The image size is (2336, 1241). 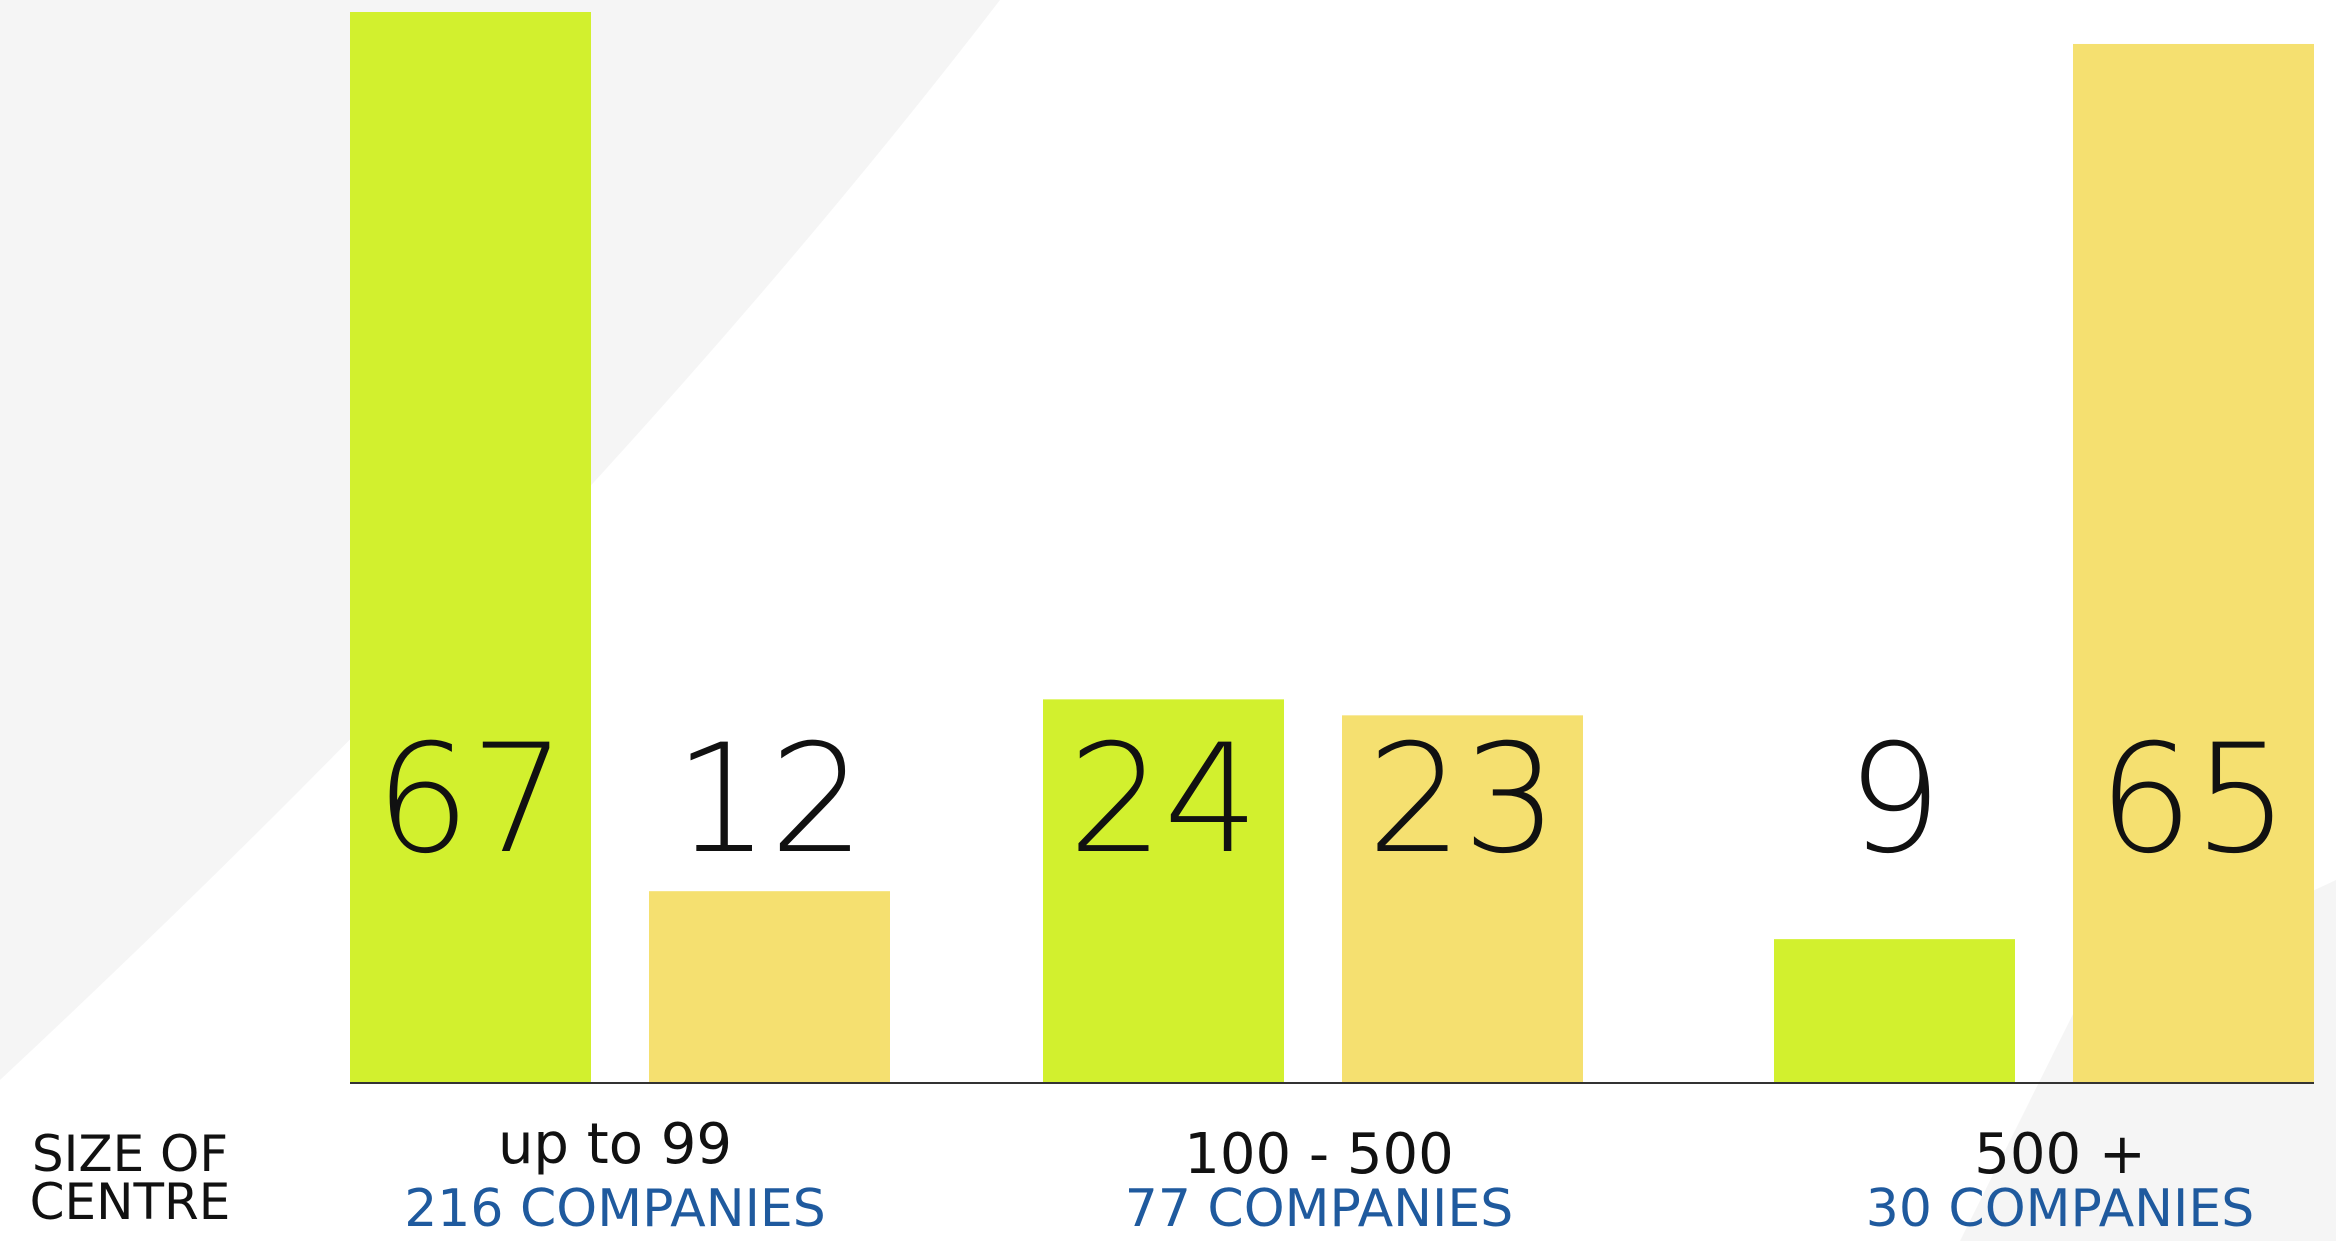 What do you see at coordinates (1319, 1154) in the screenshot?
I see `x-tick-label: 100 - 500` at bounding box center [1319, 1154].